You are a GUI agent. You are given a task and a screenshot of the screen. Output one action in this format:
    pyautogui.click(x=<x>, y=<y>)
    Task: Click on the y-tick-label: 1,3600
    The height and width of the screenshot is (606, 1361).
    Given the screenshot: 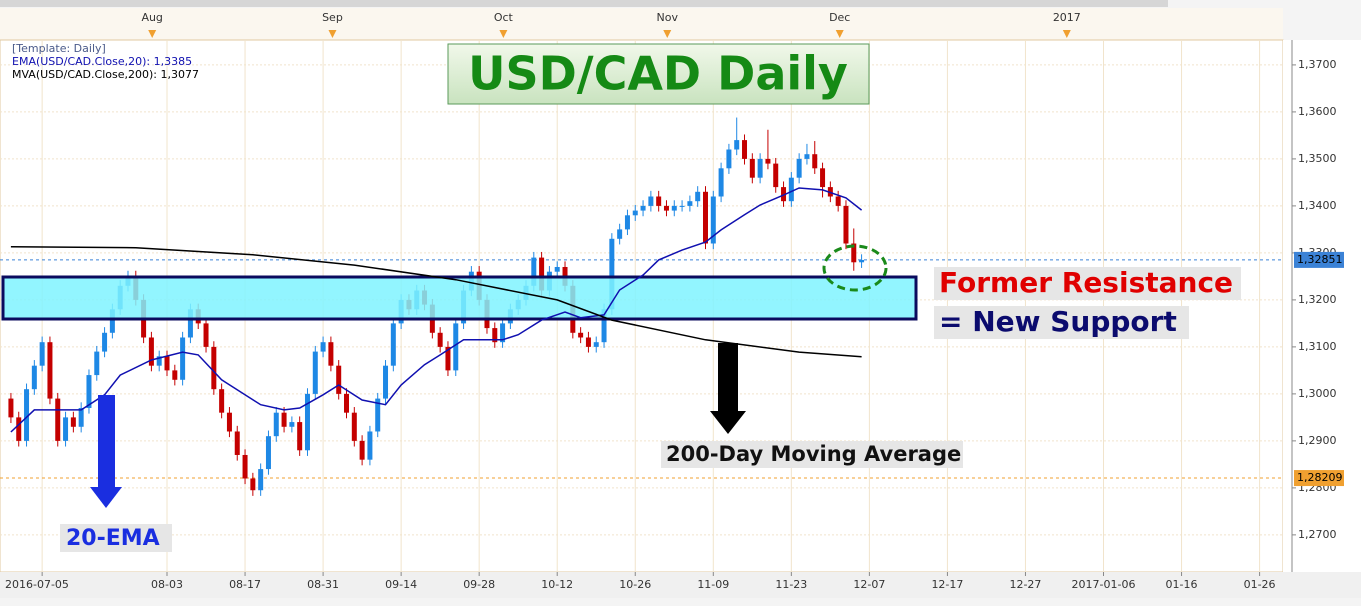 What is the action you would take?
    pyautogui.click(x=1317, y=111)
    